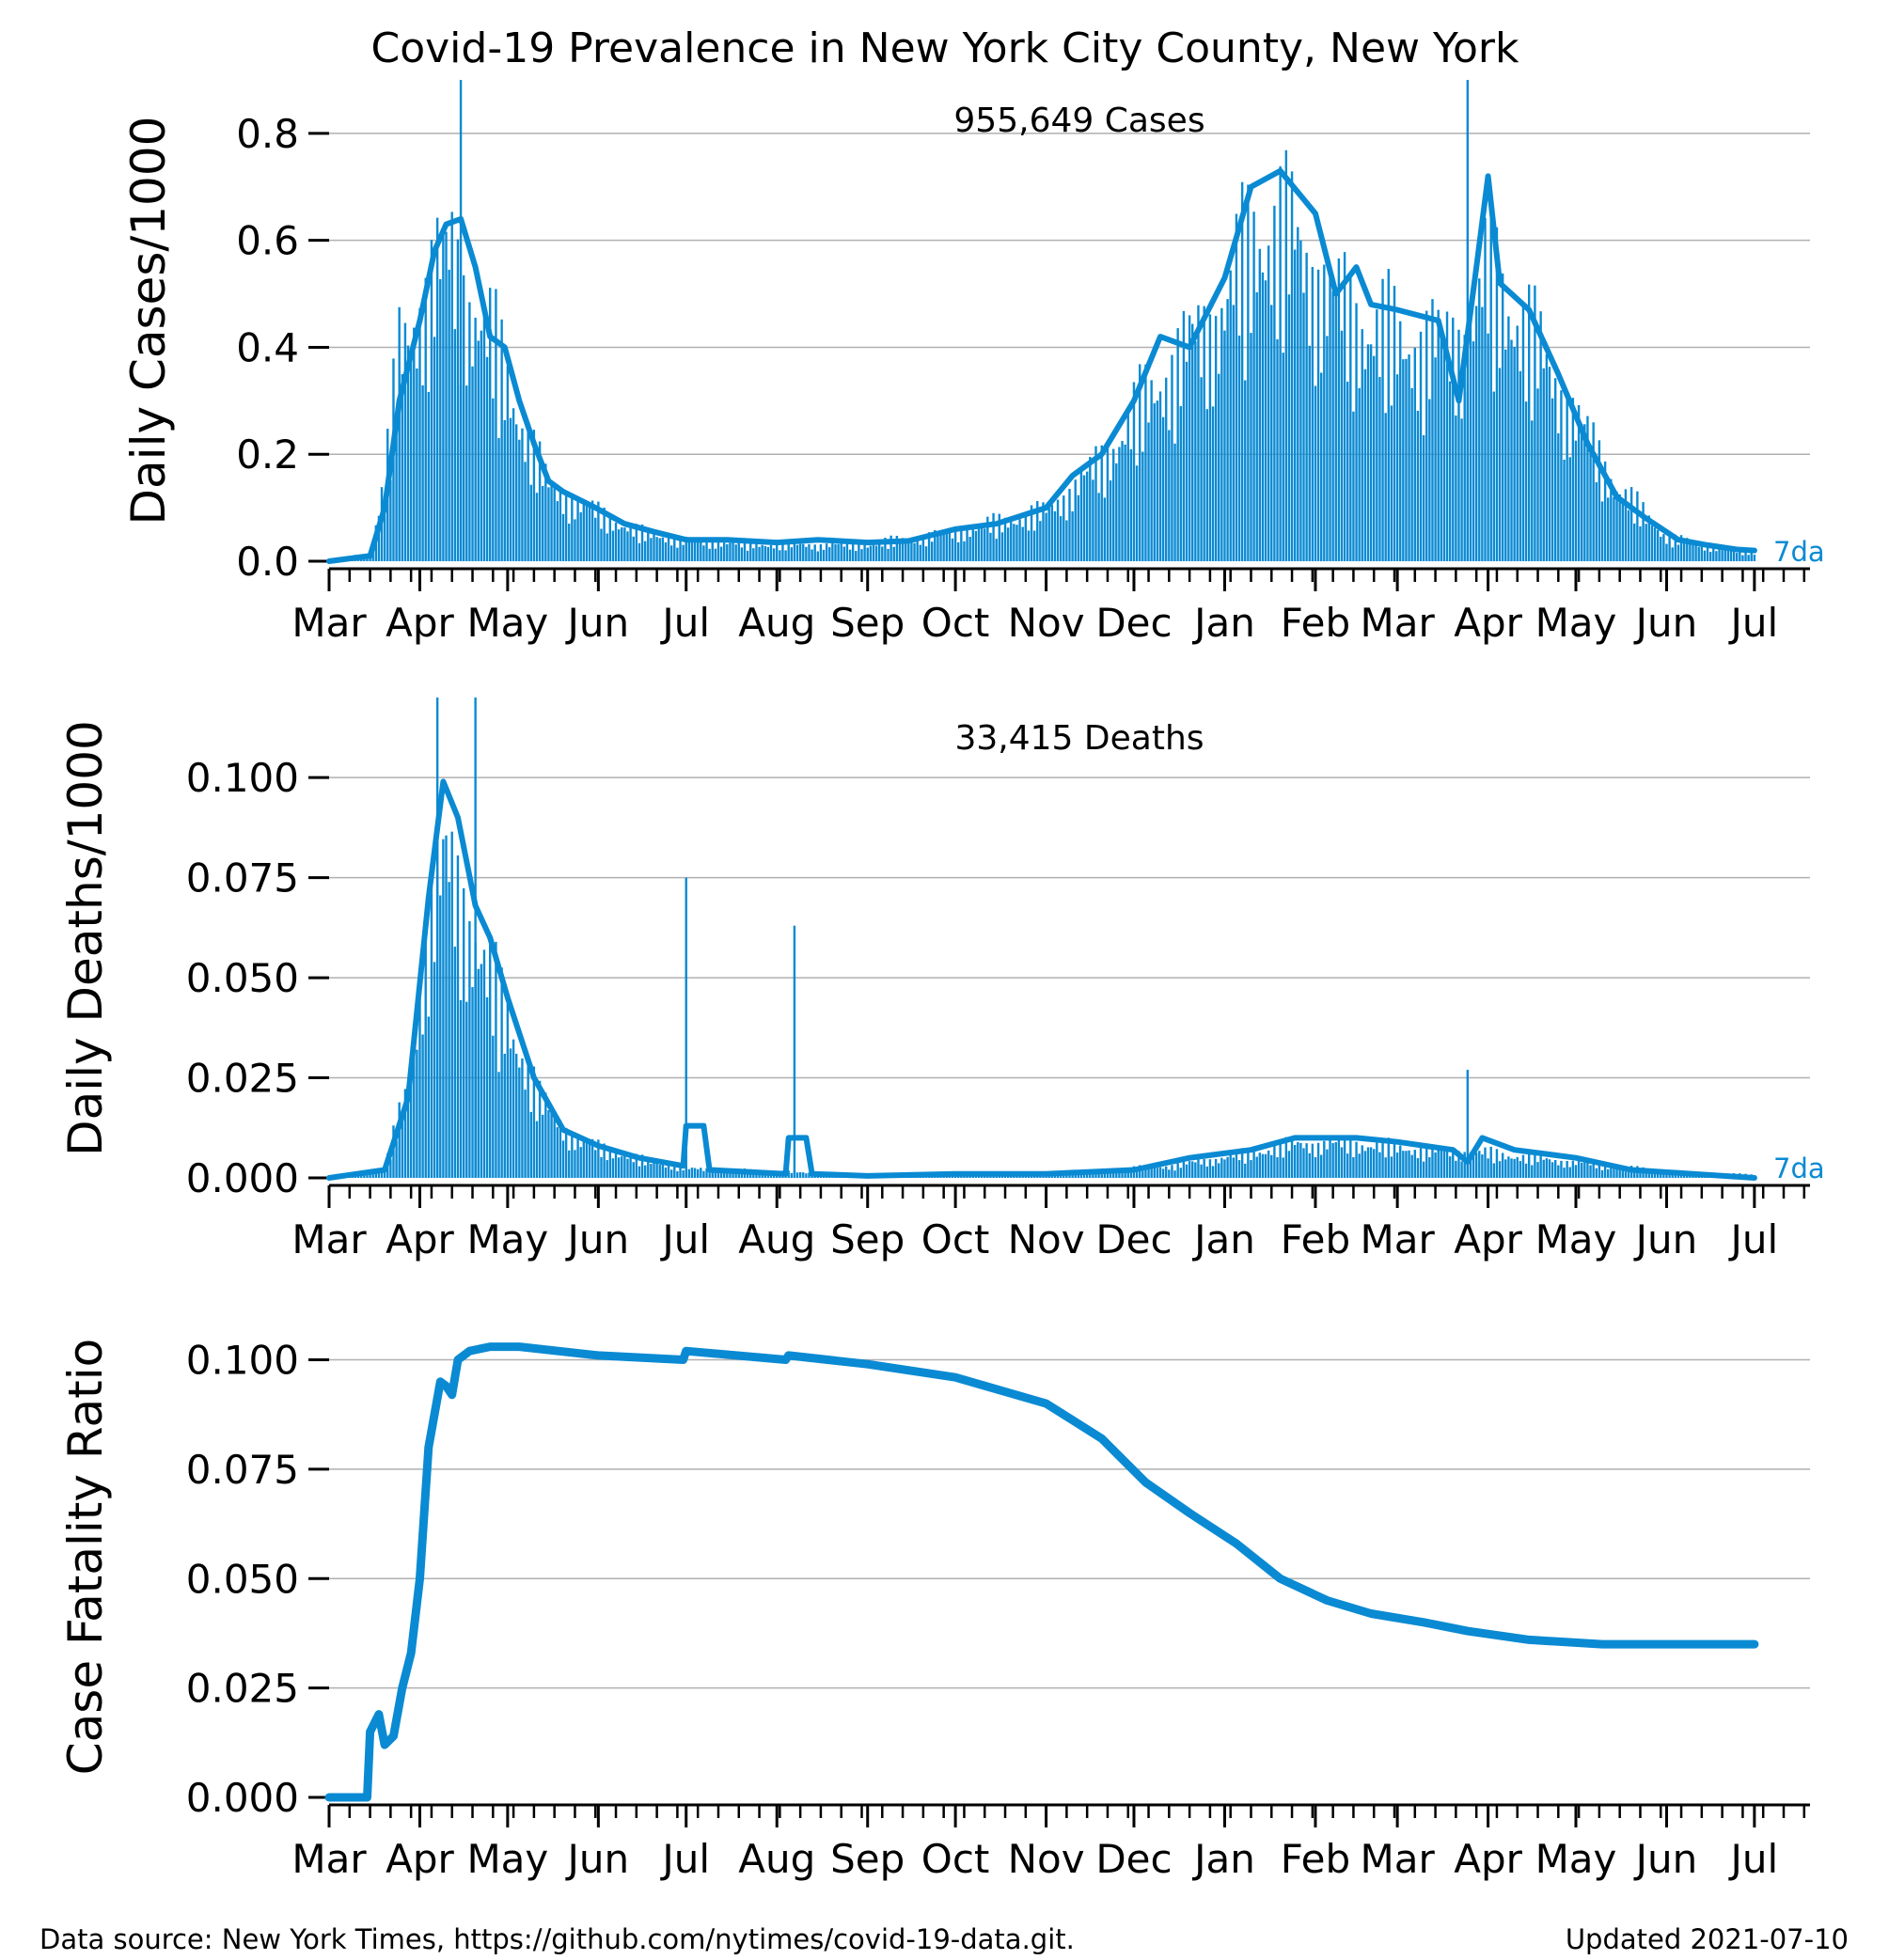 The image size is (1889, 1960). Describe the element at coordinates (1046, 1859) in the screenshot. I see `x-tick-label: Nov` at that location.